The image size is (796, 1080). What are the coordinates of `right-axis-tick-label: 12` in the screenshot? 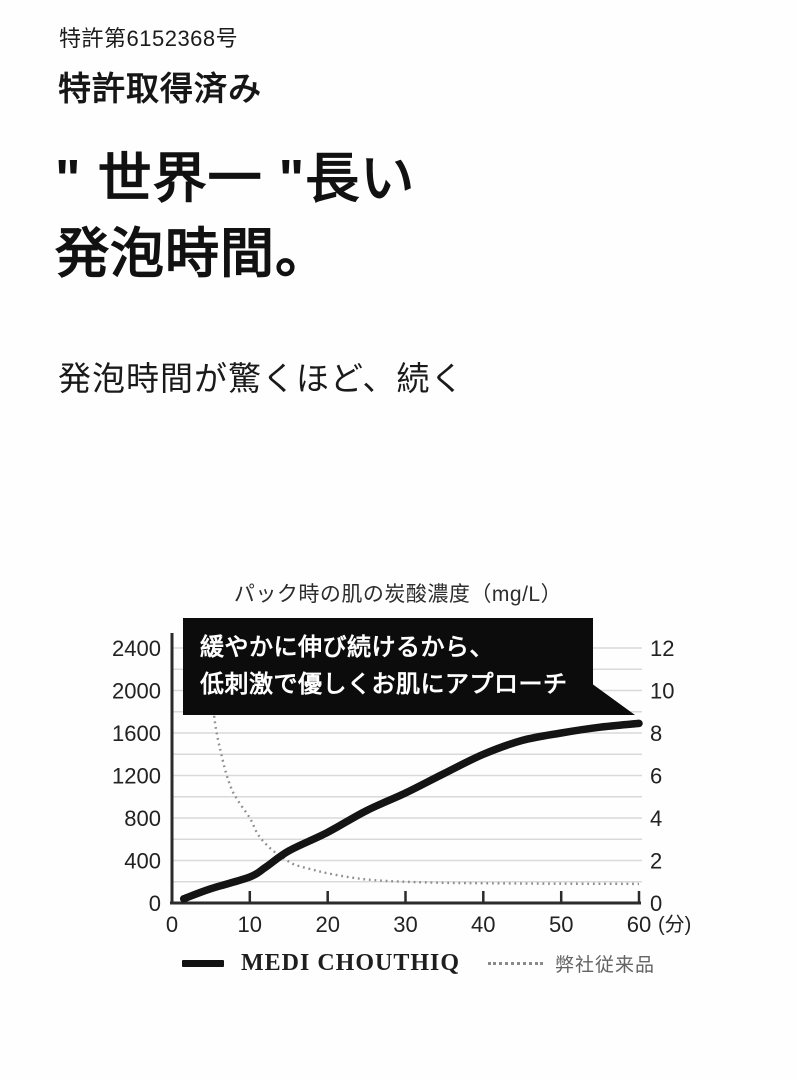 It's located at (662, 648).